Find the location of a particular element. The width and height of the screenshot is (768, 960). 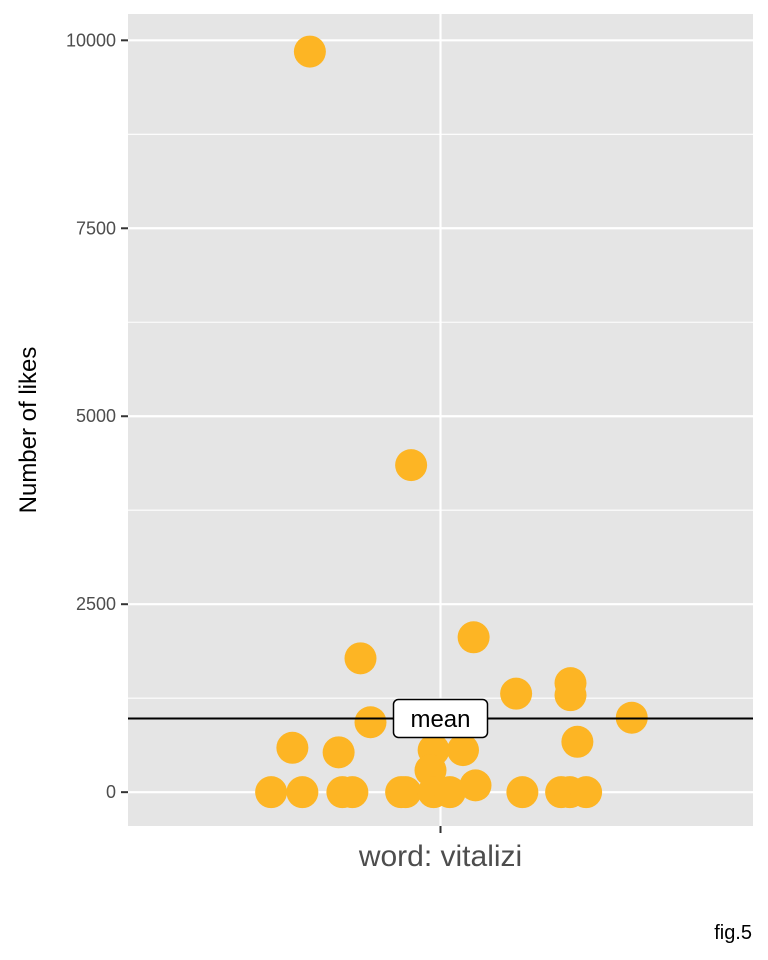

y-axis-title: Number of likes is located at coordinates (28, 430).